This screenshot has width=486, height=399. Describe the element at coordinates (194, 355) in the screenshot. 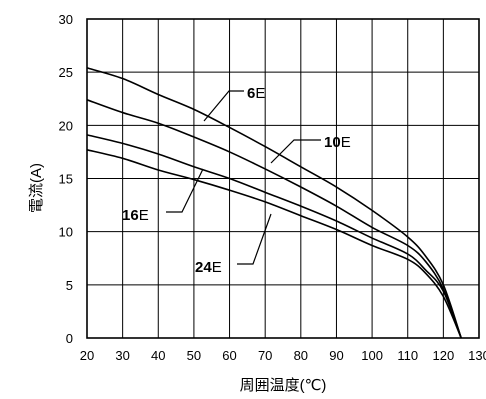

I see `x-tick-label: 50` at that location.